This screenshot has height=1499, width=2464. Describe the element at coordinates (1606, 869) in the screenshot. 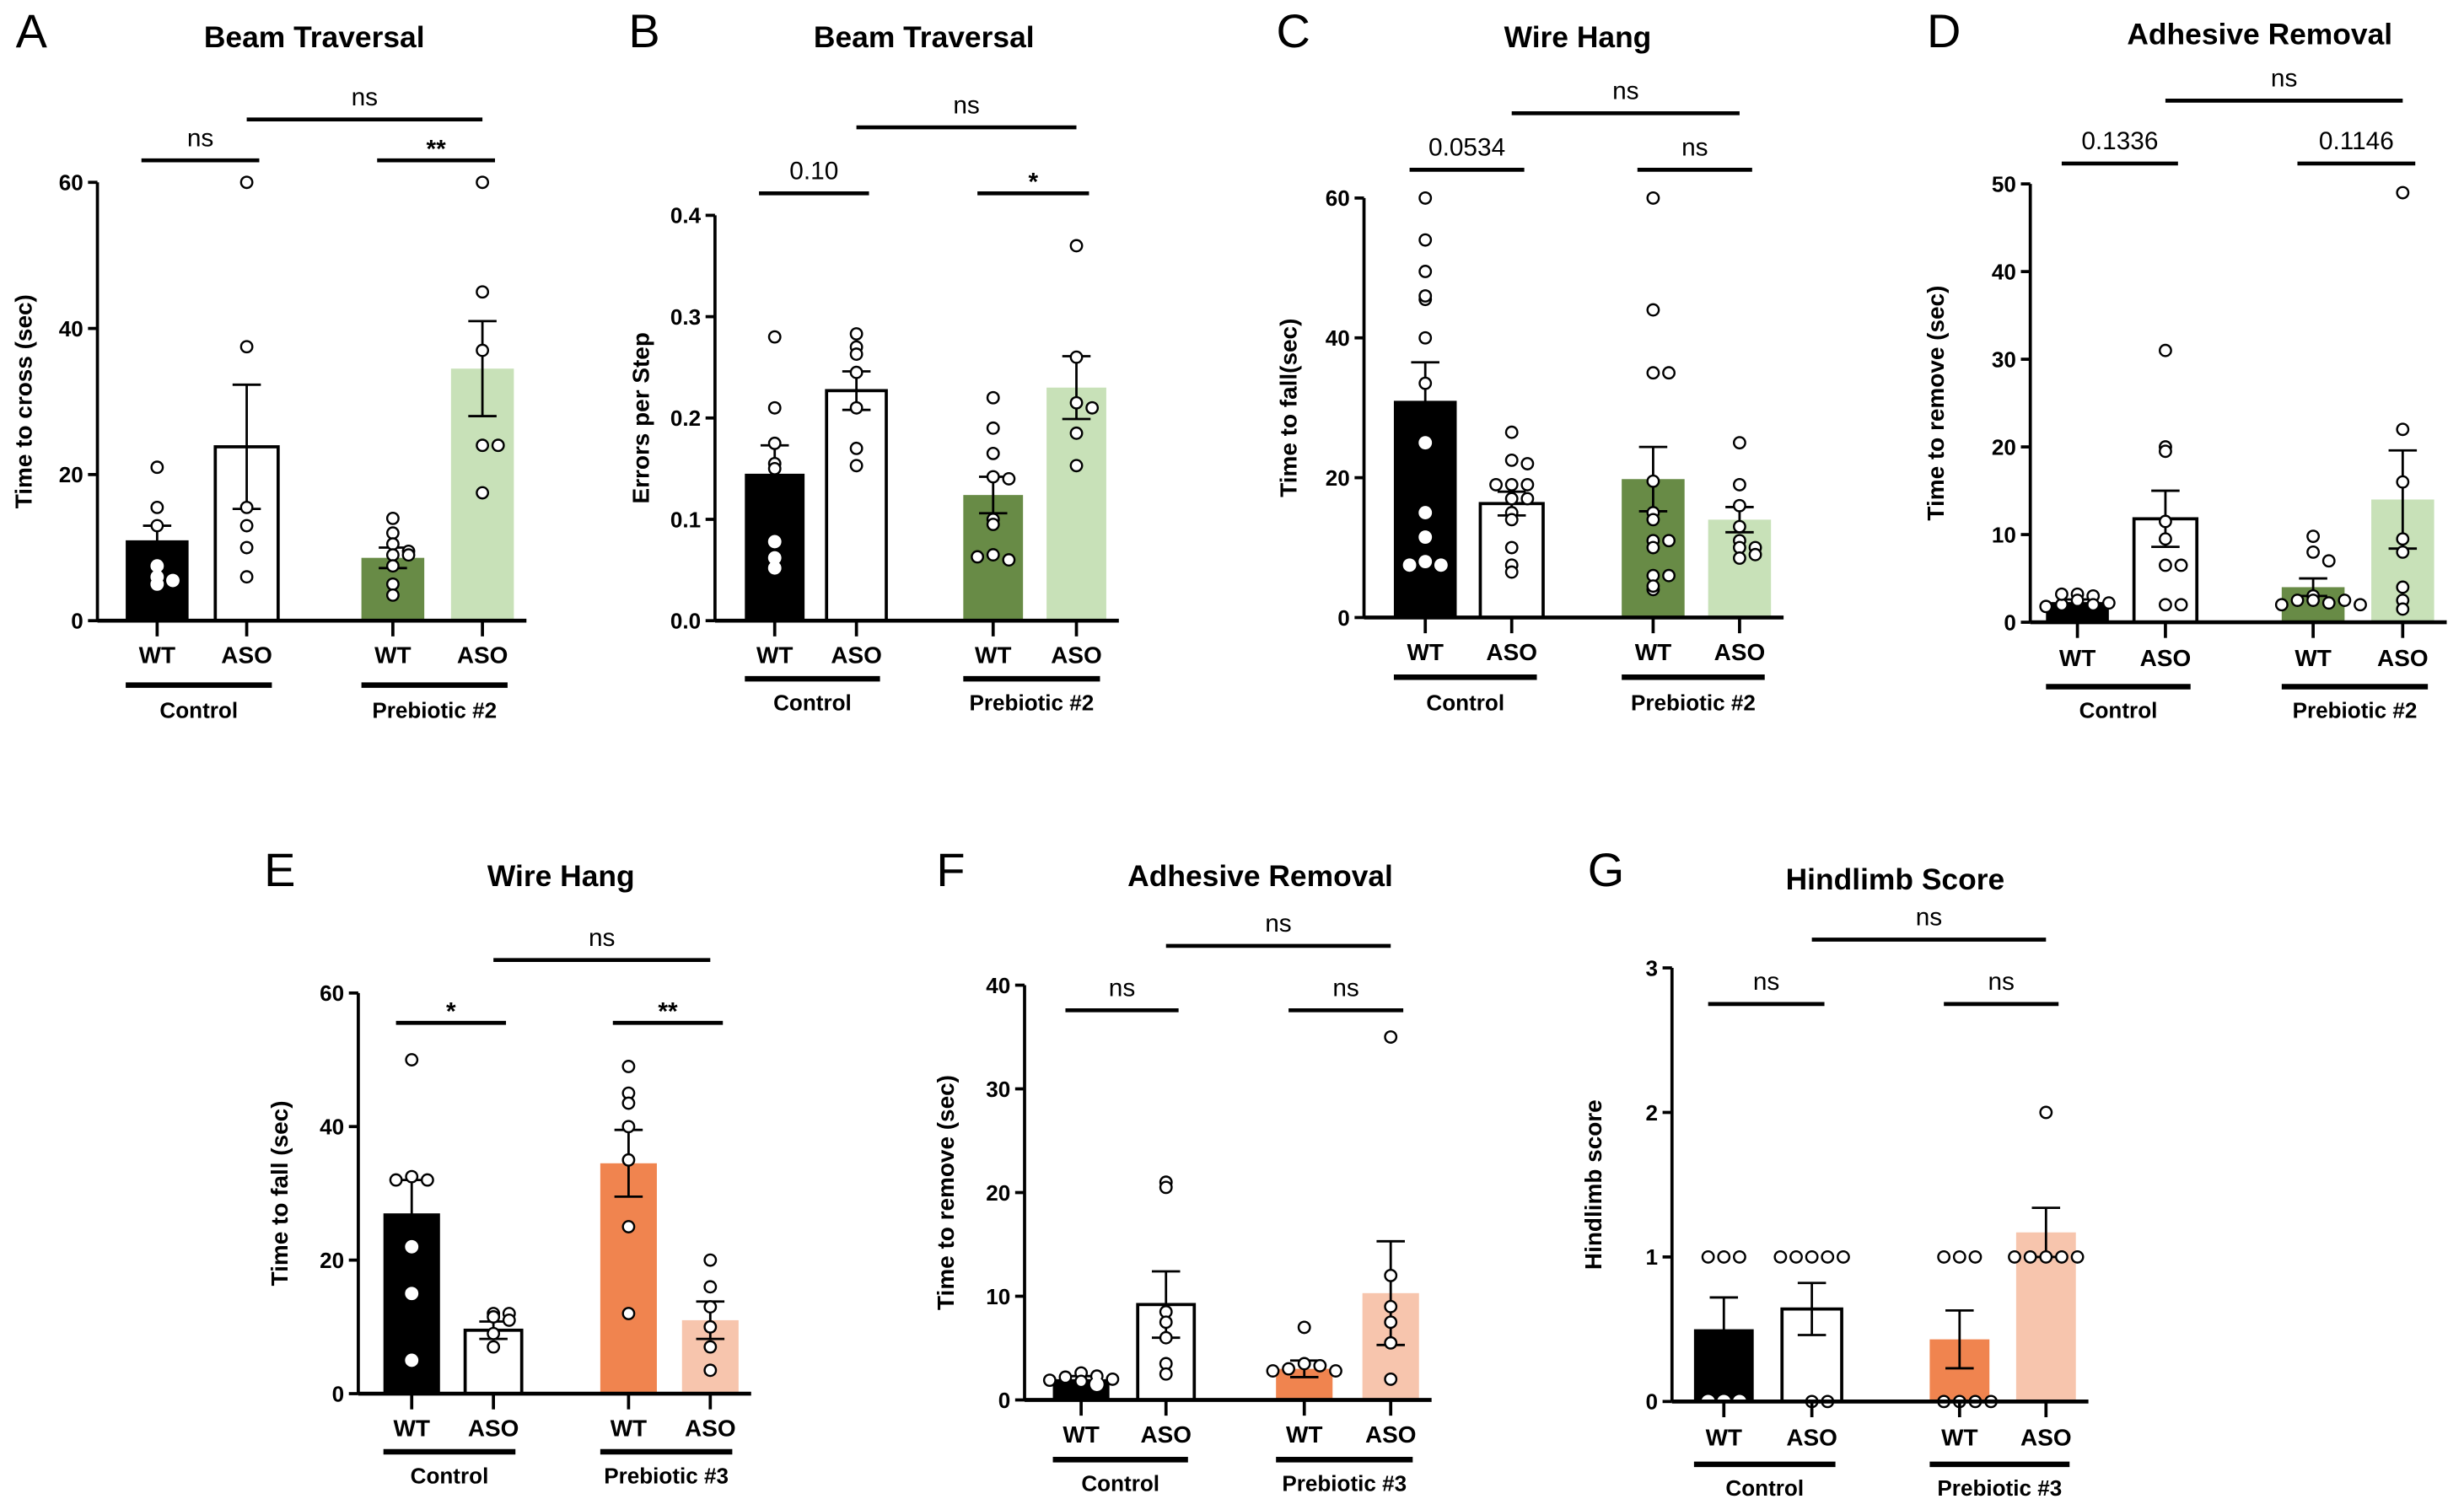

I see `panel-letter: G` at that location.